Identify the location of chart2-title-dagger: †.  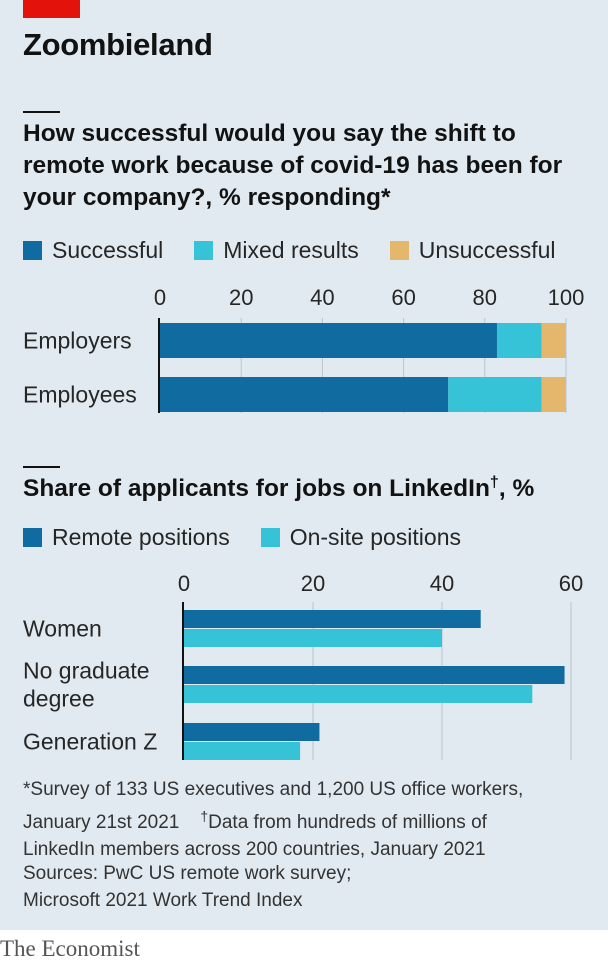
(494, 482).